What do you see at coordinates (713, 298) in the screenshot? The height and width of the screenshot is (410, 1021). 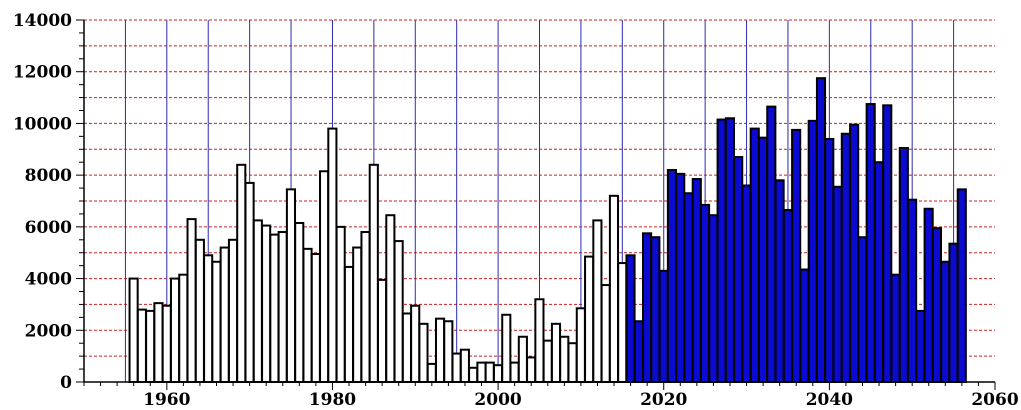 I see `bar-2026` at bounding box center [713, 298].